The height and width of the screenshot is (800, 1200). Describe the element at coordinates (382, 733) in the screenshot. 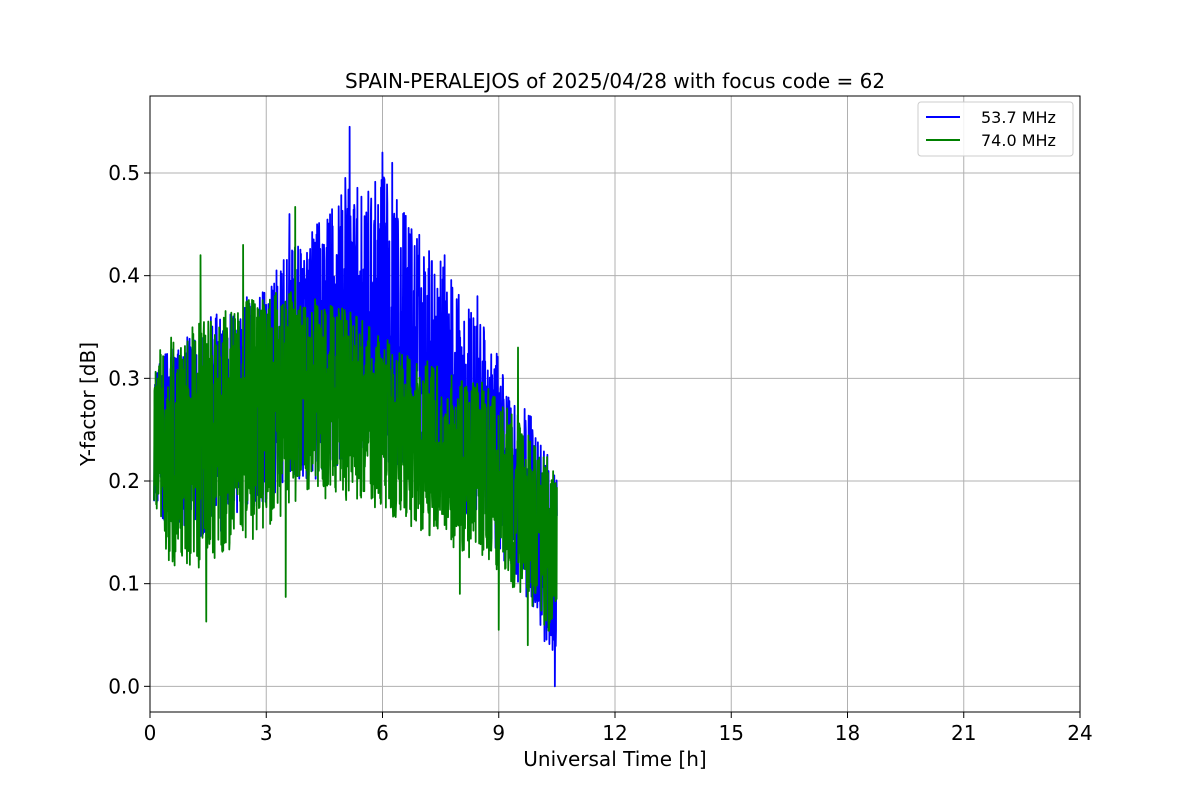

I see `x-tick-label: 6` at that location.